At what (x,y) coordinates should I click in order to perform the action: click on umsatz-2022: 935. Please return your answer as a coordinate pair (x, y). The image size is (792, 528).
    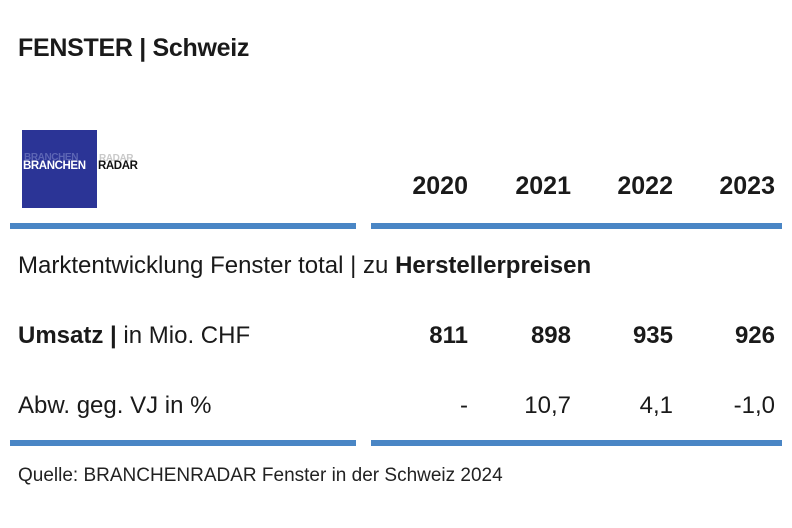
    Looking at the image, I should click on (652, 335).